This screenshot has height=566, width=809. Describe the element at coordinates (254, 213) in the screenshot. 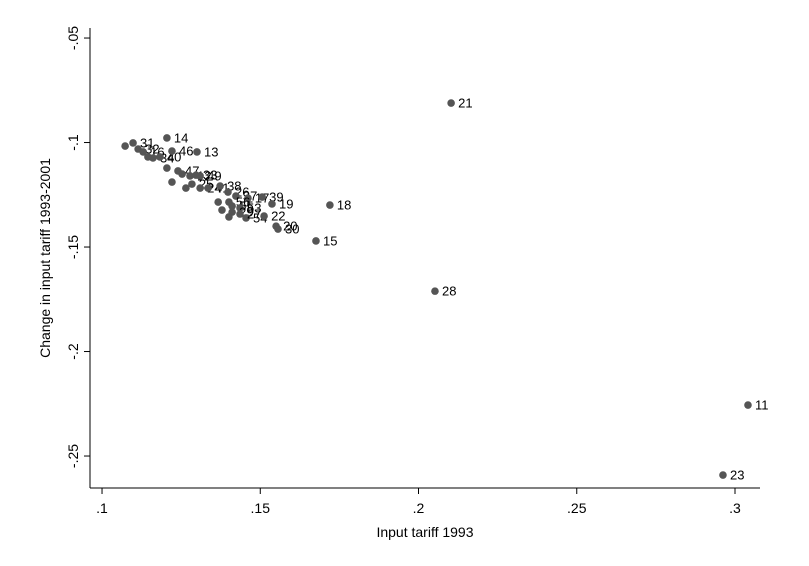

I see `point-label: 27` at that location.